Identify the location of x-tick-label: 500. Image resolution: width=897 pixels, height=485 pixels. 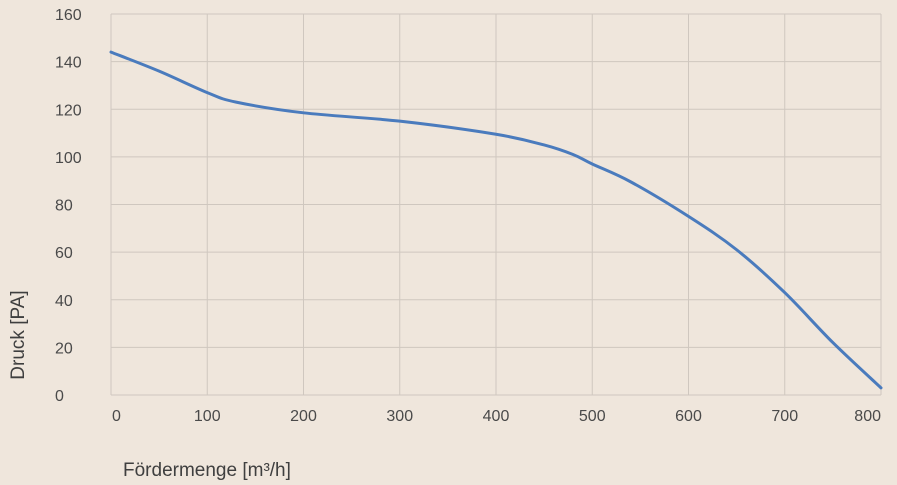
(592, 416).